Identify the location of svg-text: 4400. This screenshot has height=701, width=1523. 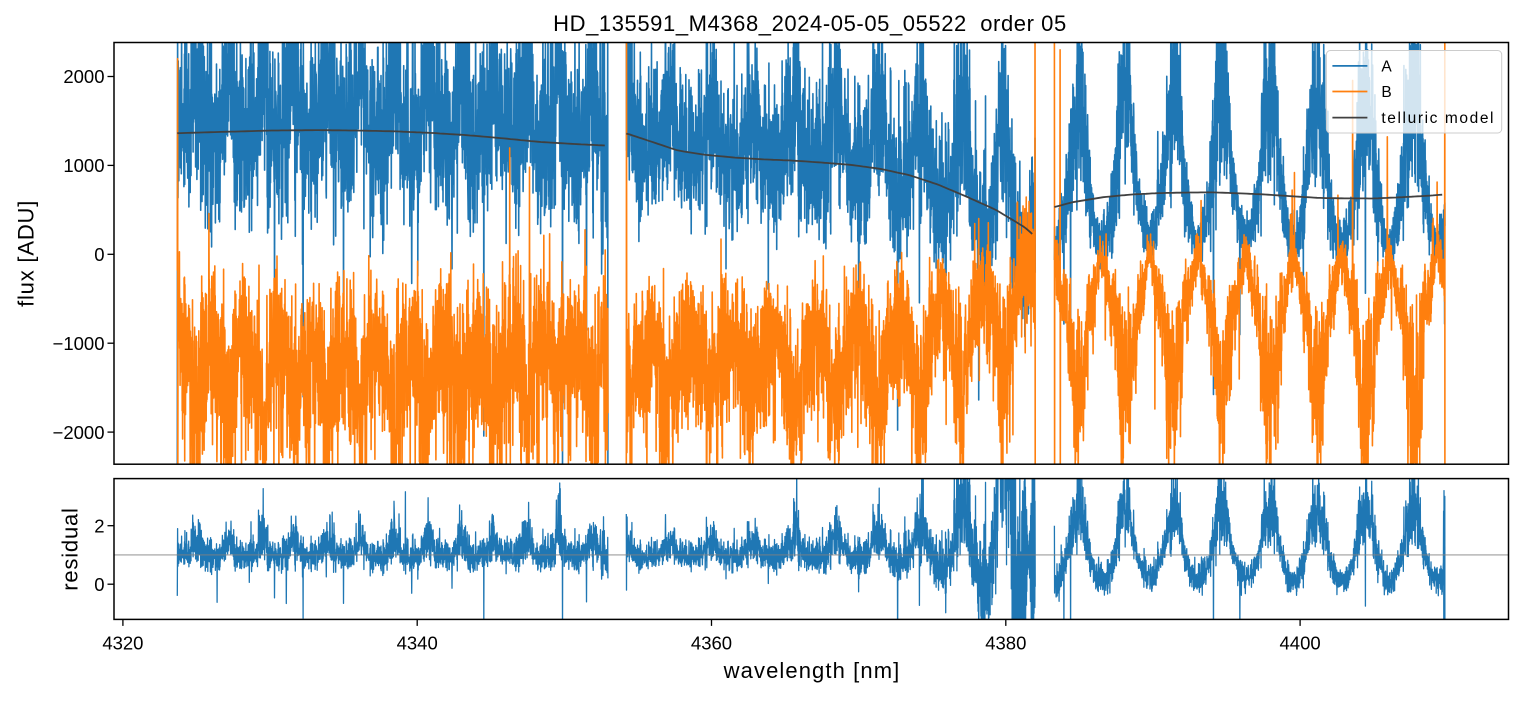
(1300, 643).